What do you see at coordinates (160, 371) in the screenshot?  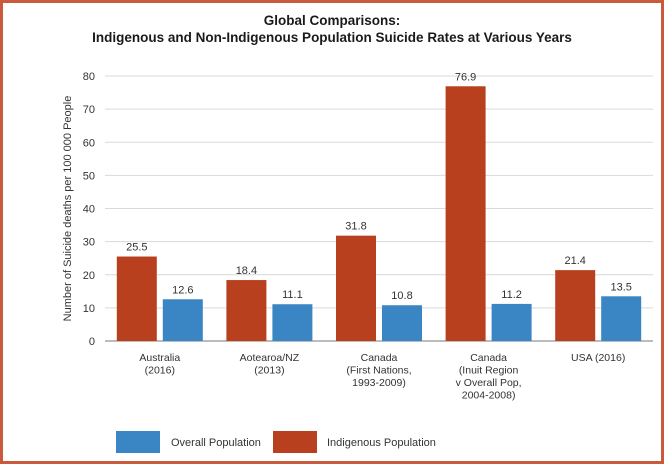 I see `x-category-label: (2016)` at bounding box center [160, 371].